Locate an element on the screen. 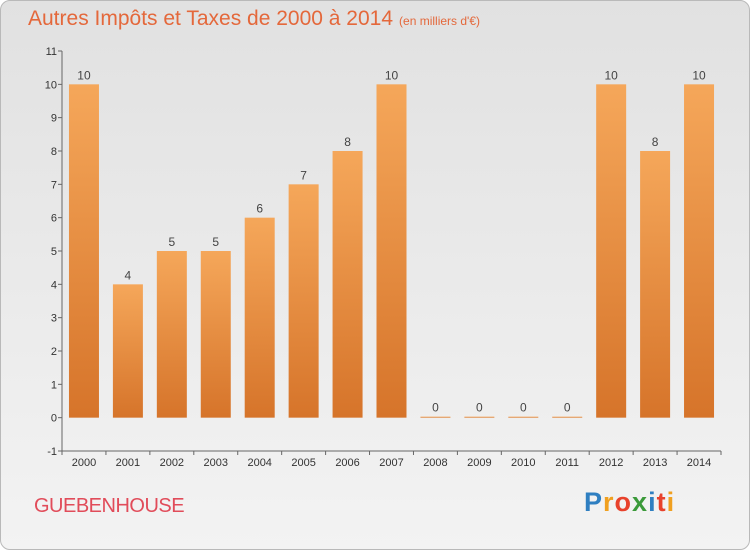 The image size is (750, 550). y-tick-label: -1 is located at coordinates (52, 452).